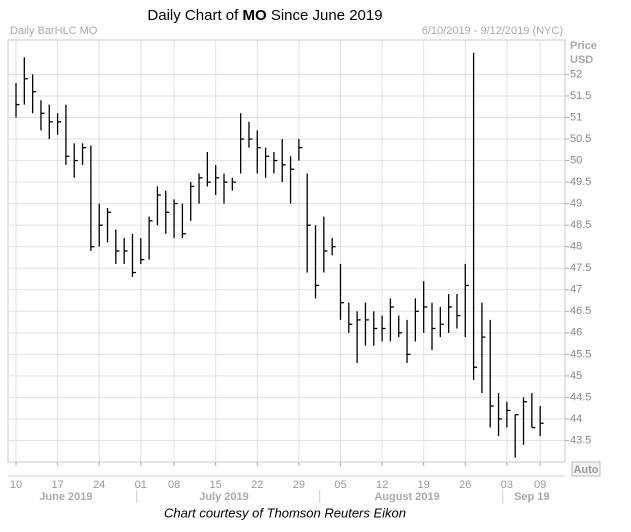 The height and width of the screenshot is (532, 631). What do you see at coordinates (581, 60) in the screenshot?
I see `y-axis-label: USD` at bounding box center [581, 60].